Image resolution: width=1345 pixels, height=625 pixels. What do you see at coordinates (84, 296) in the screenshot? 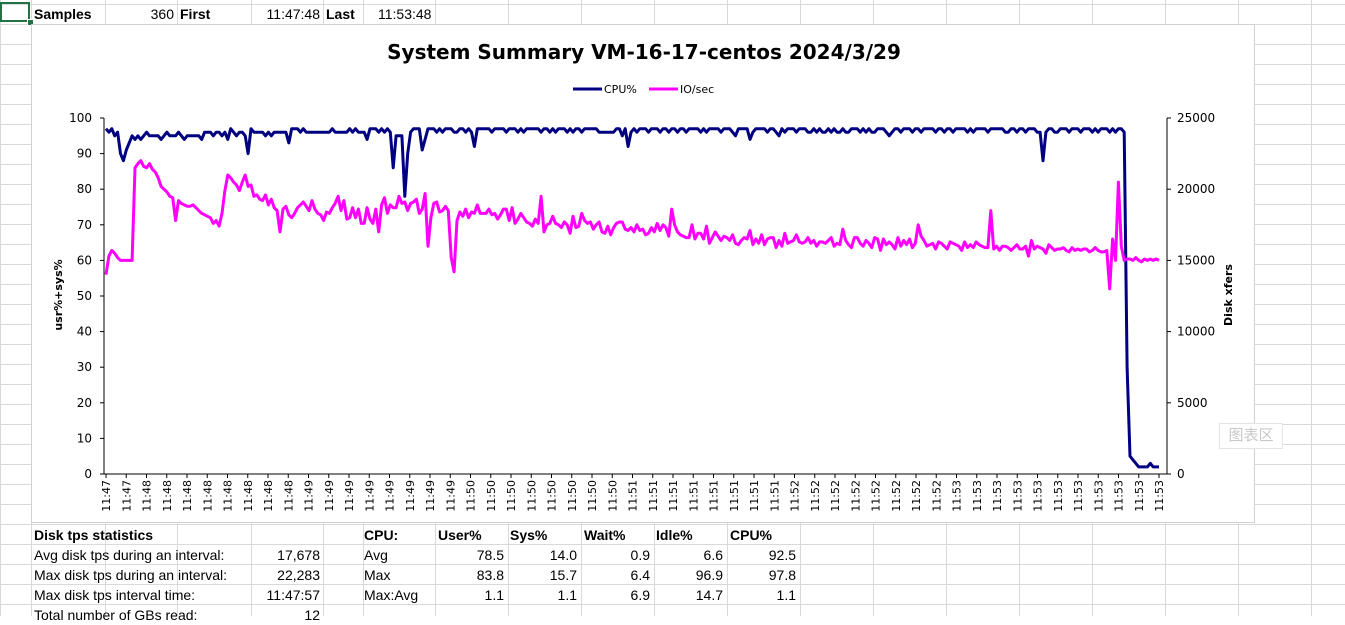
I see `y-left-tick-label: 50` at bounding box center [84, 296].